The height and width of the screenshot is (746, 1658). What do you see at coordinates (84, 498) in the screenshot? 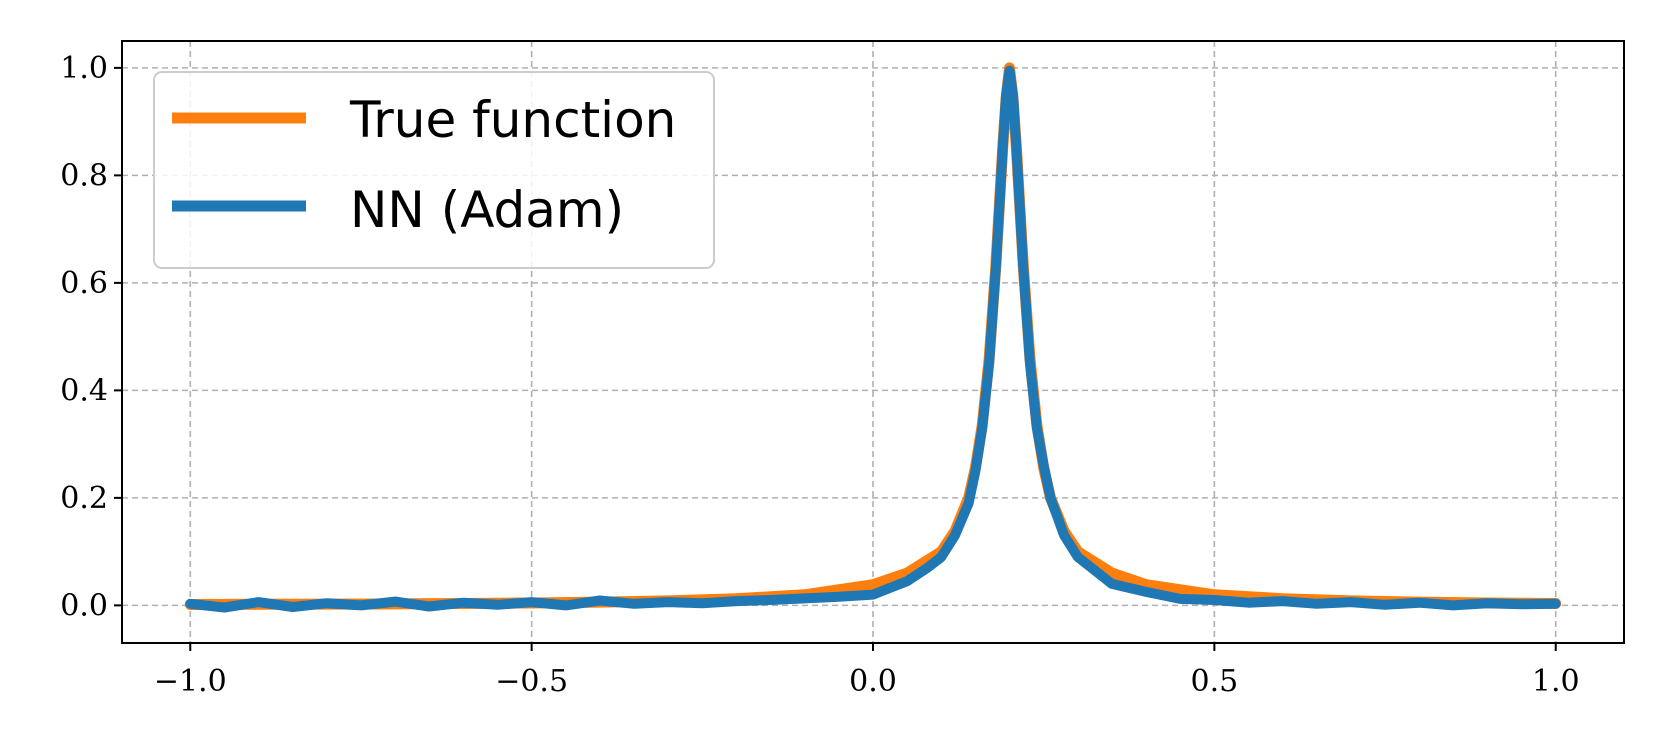
I see `y-tick-label: 0.2` at bounding box center [84, 498].